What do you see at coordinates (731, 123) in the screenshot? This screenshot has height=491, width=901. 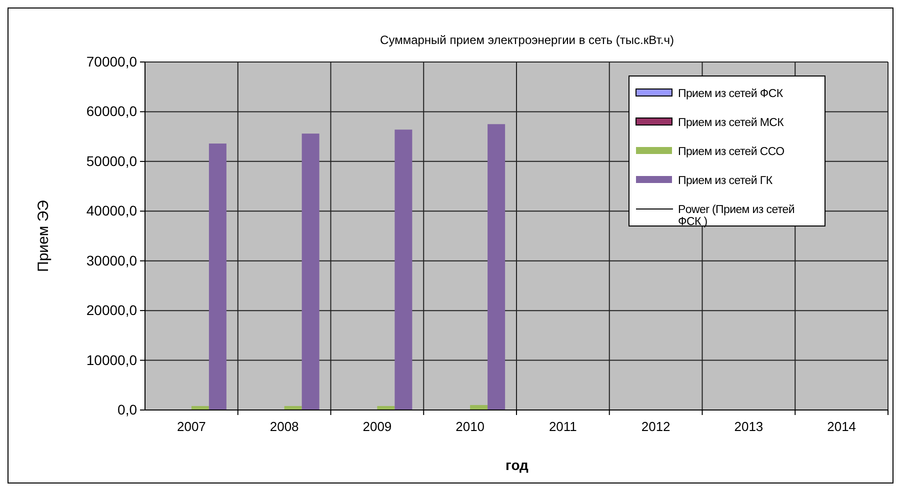 I see `legend-label: Прием из сетей МСК` at bounding box center [731, 123].